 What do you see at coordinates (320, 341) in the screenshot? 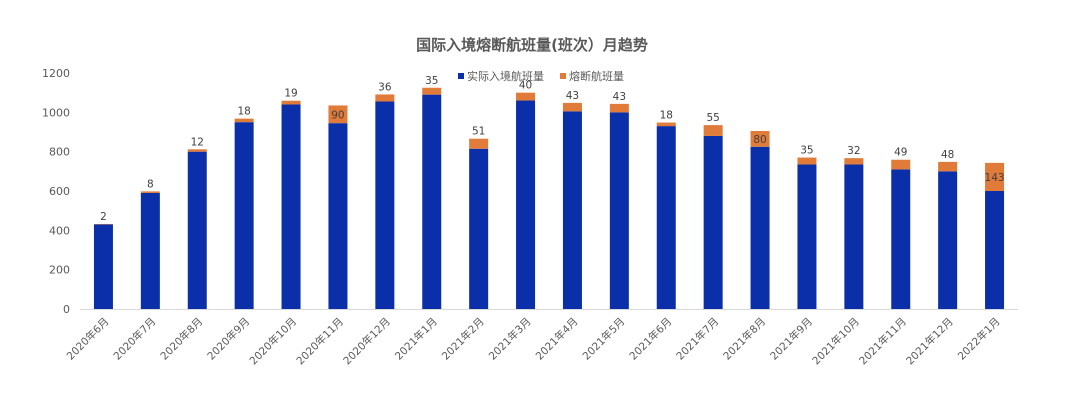
I see `x-tick-label: 2020年11月` at bounding box center [320, 341].